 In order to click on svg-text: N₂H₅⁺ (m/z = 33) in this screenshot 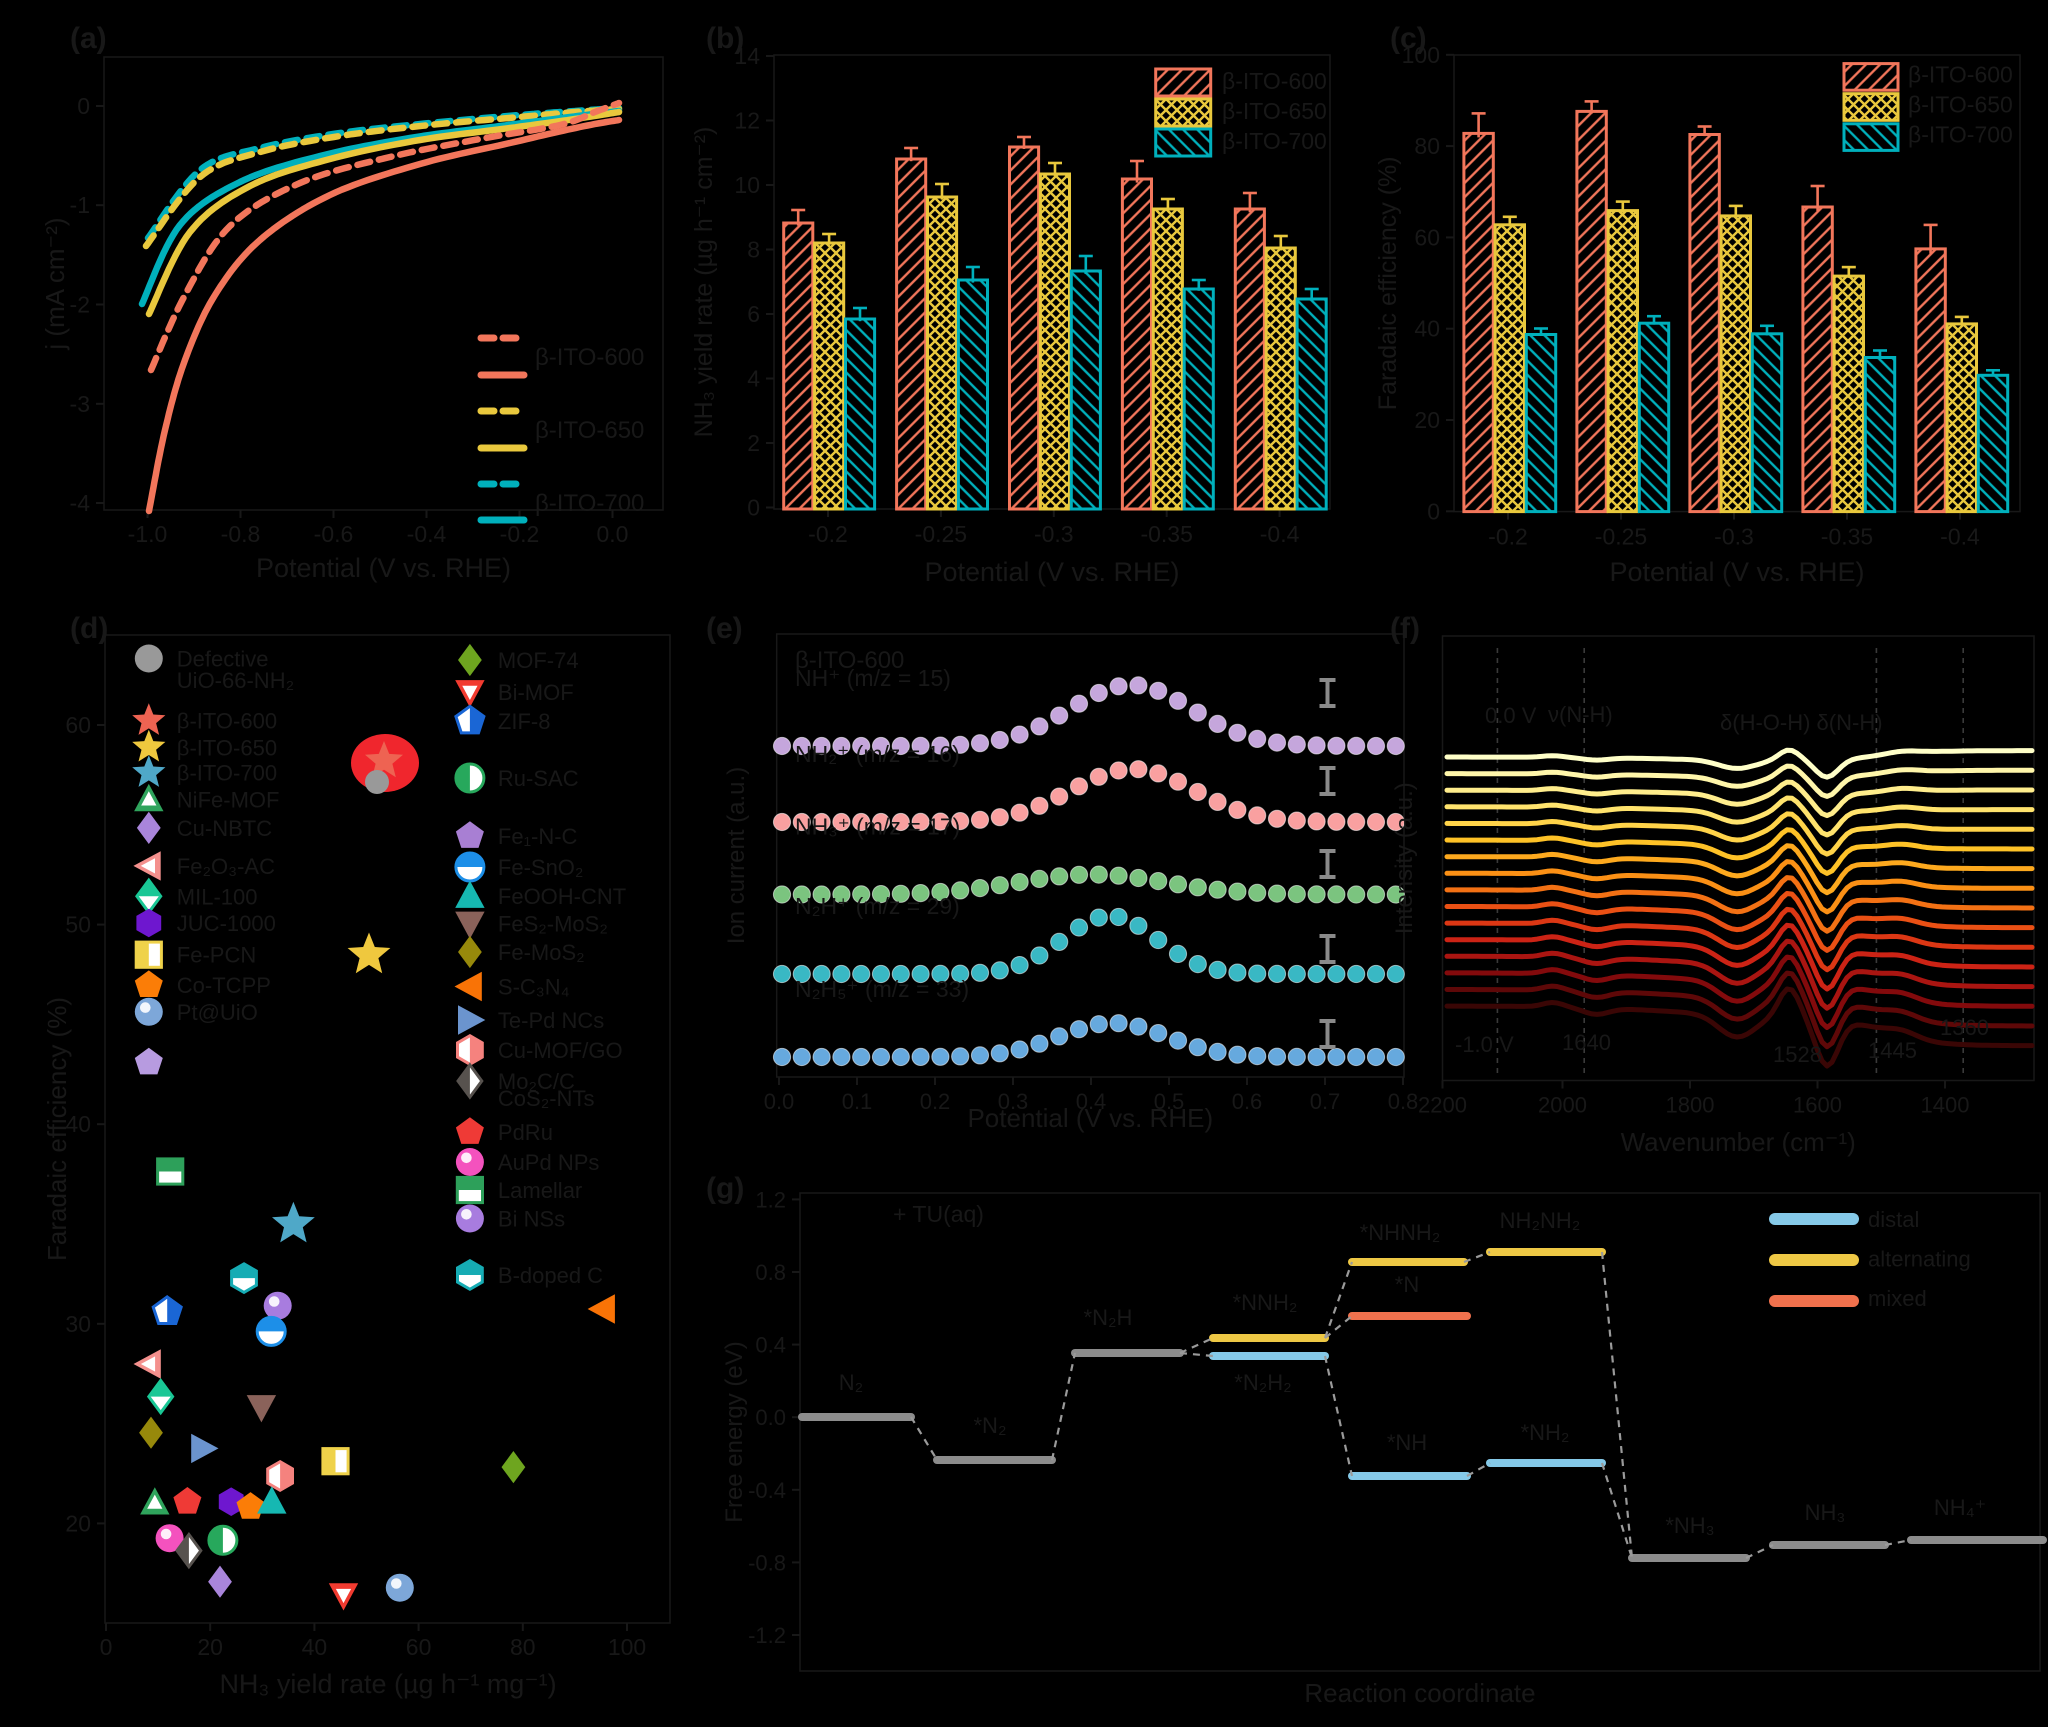, I will do `click(882, 989)`.